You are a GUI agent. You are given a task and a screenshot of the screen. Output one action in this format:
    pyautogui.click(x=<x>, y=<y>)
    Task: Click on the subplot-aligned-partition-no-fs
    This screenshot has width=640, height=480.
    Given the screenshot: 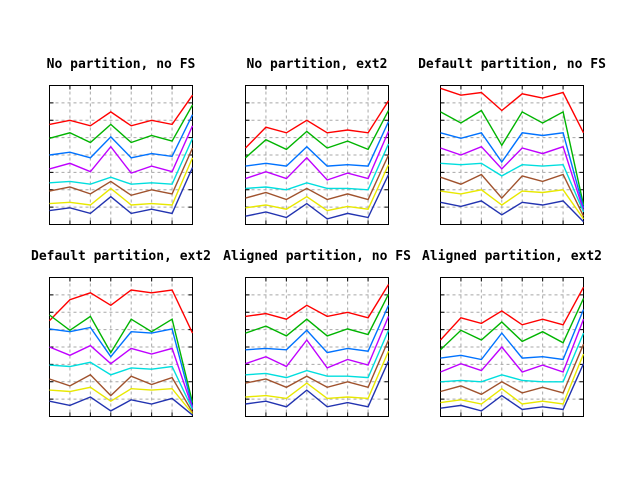 What is the action you would take?
    pyautogui.click(x=317, y=347)
    